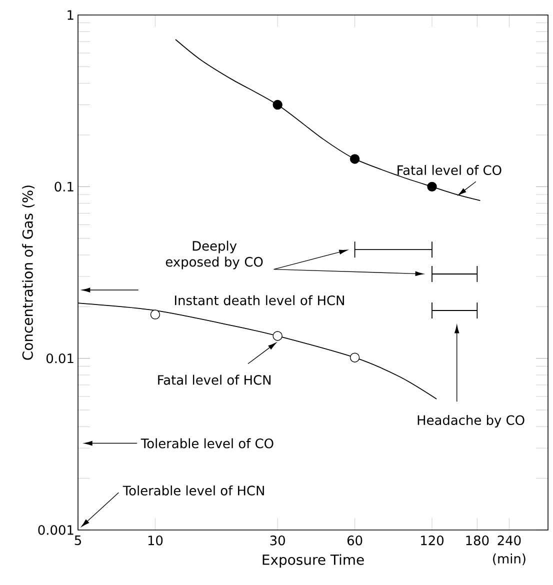 This screenshot has height=585, width=553. What do you see at coordinates (471, 421) in the screenshot?
I see `annotation: Headache by CO` at bounding box center [471, 421].